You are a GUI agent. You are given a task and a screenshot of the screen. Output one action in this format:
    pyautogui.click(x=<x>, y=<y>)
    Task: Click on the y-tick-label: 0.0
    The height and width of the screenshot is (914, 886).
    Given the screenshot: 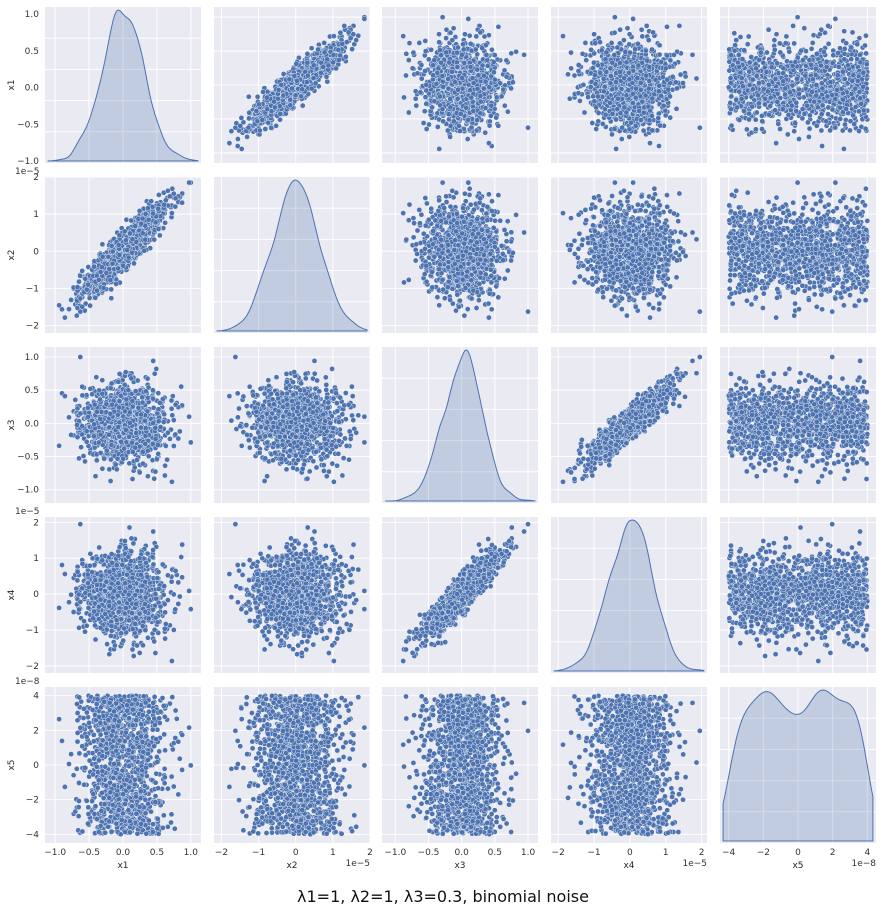 What is the action you would take?
    pyautogui.click(x=32, y=89)
    